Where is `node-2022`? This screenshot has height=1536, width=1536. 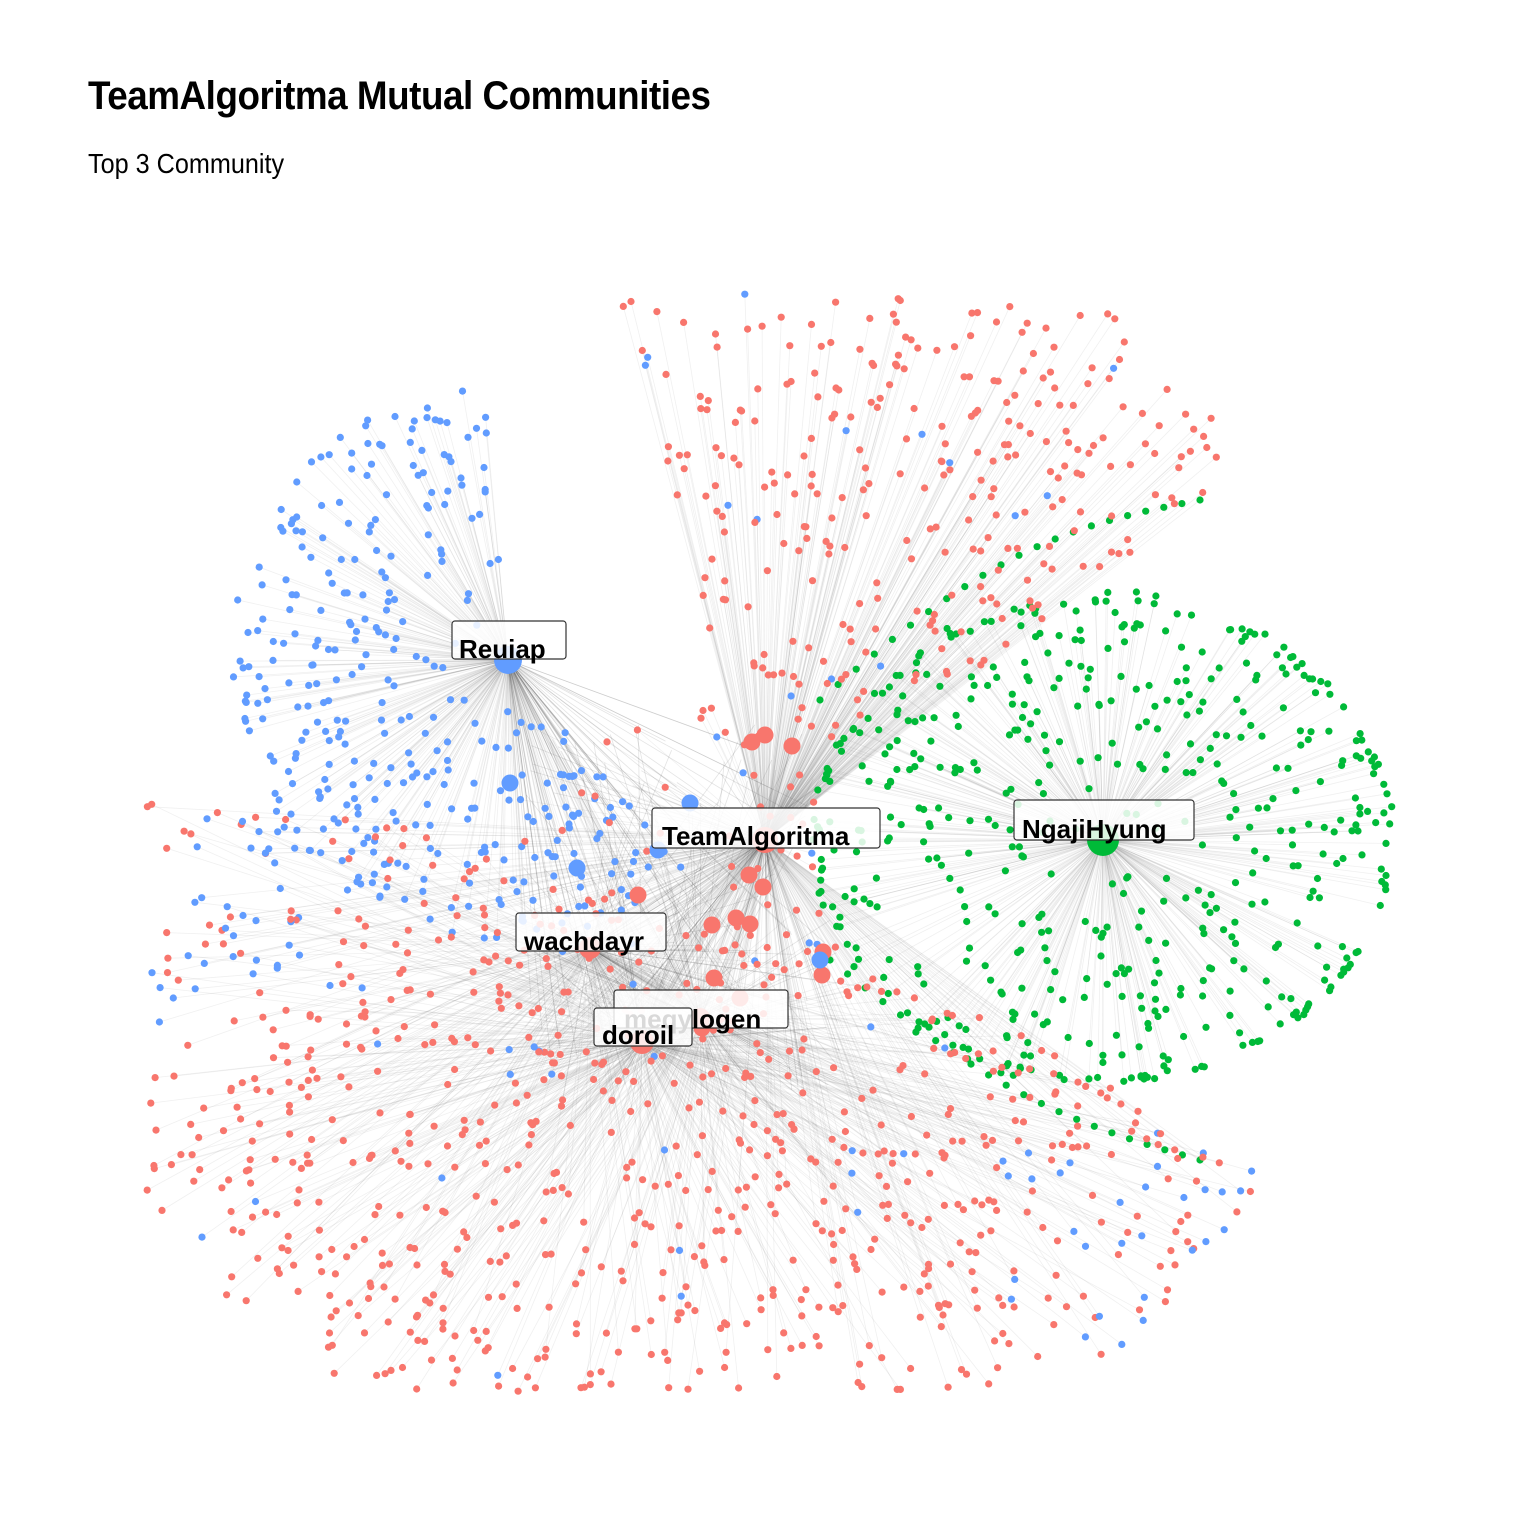
node-2022 is located at coordinates (671, 1250).